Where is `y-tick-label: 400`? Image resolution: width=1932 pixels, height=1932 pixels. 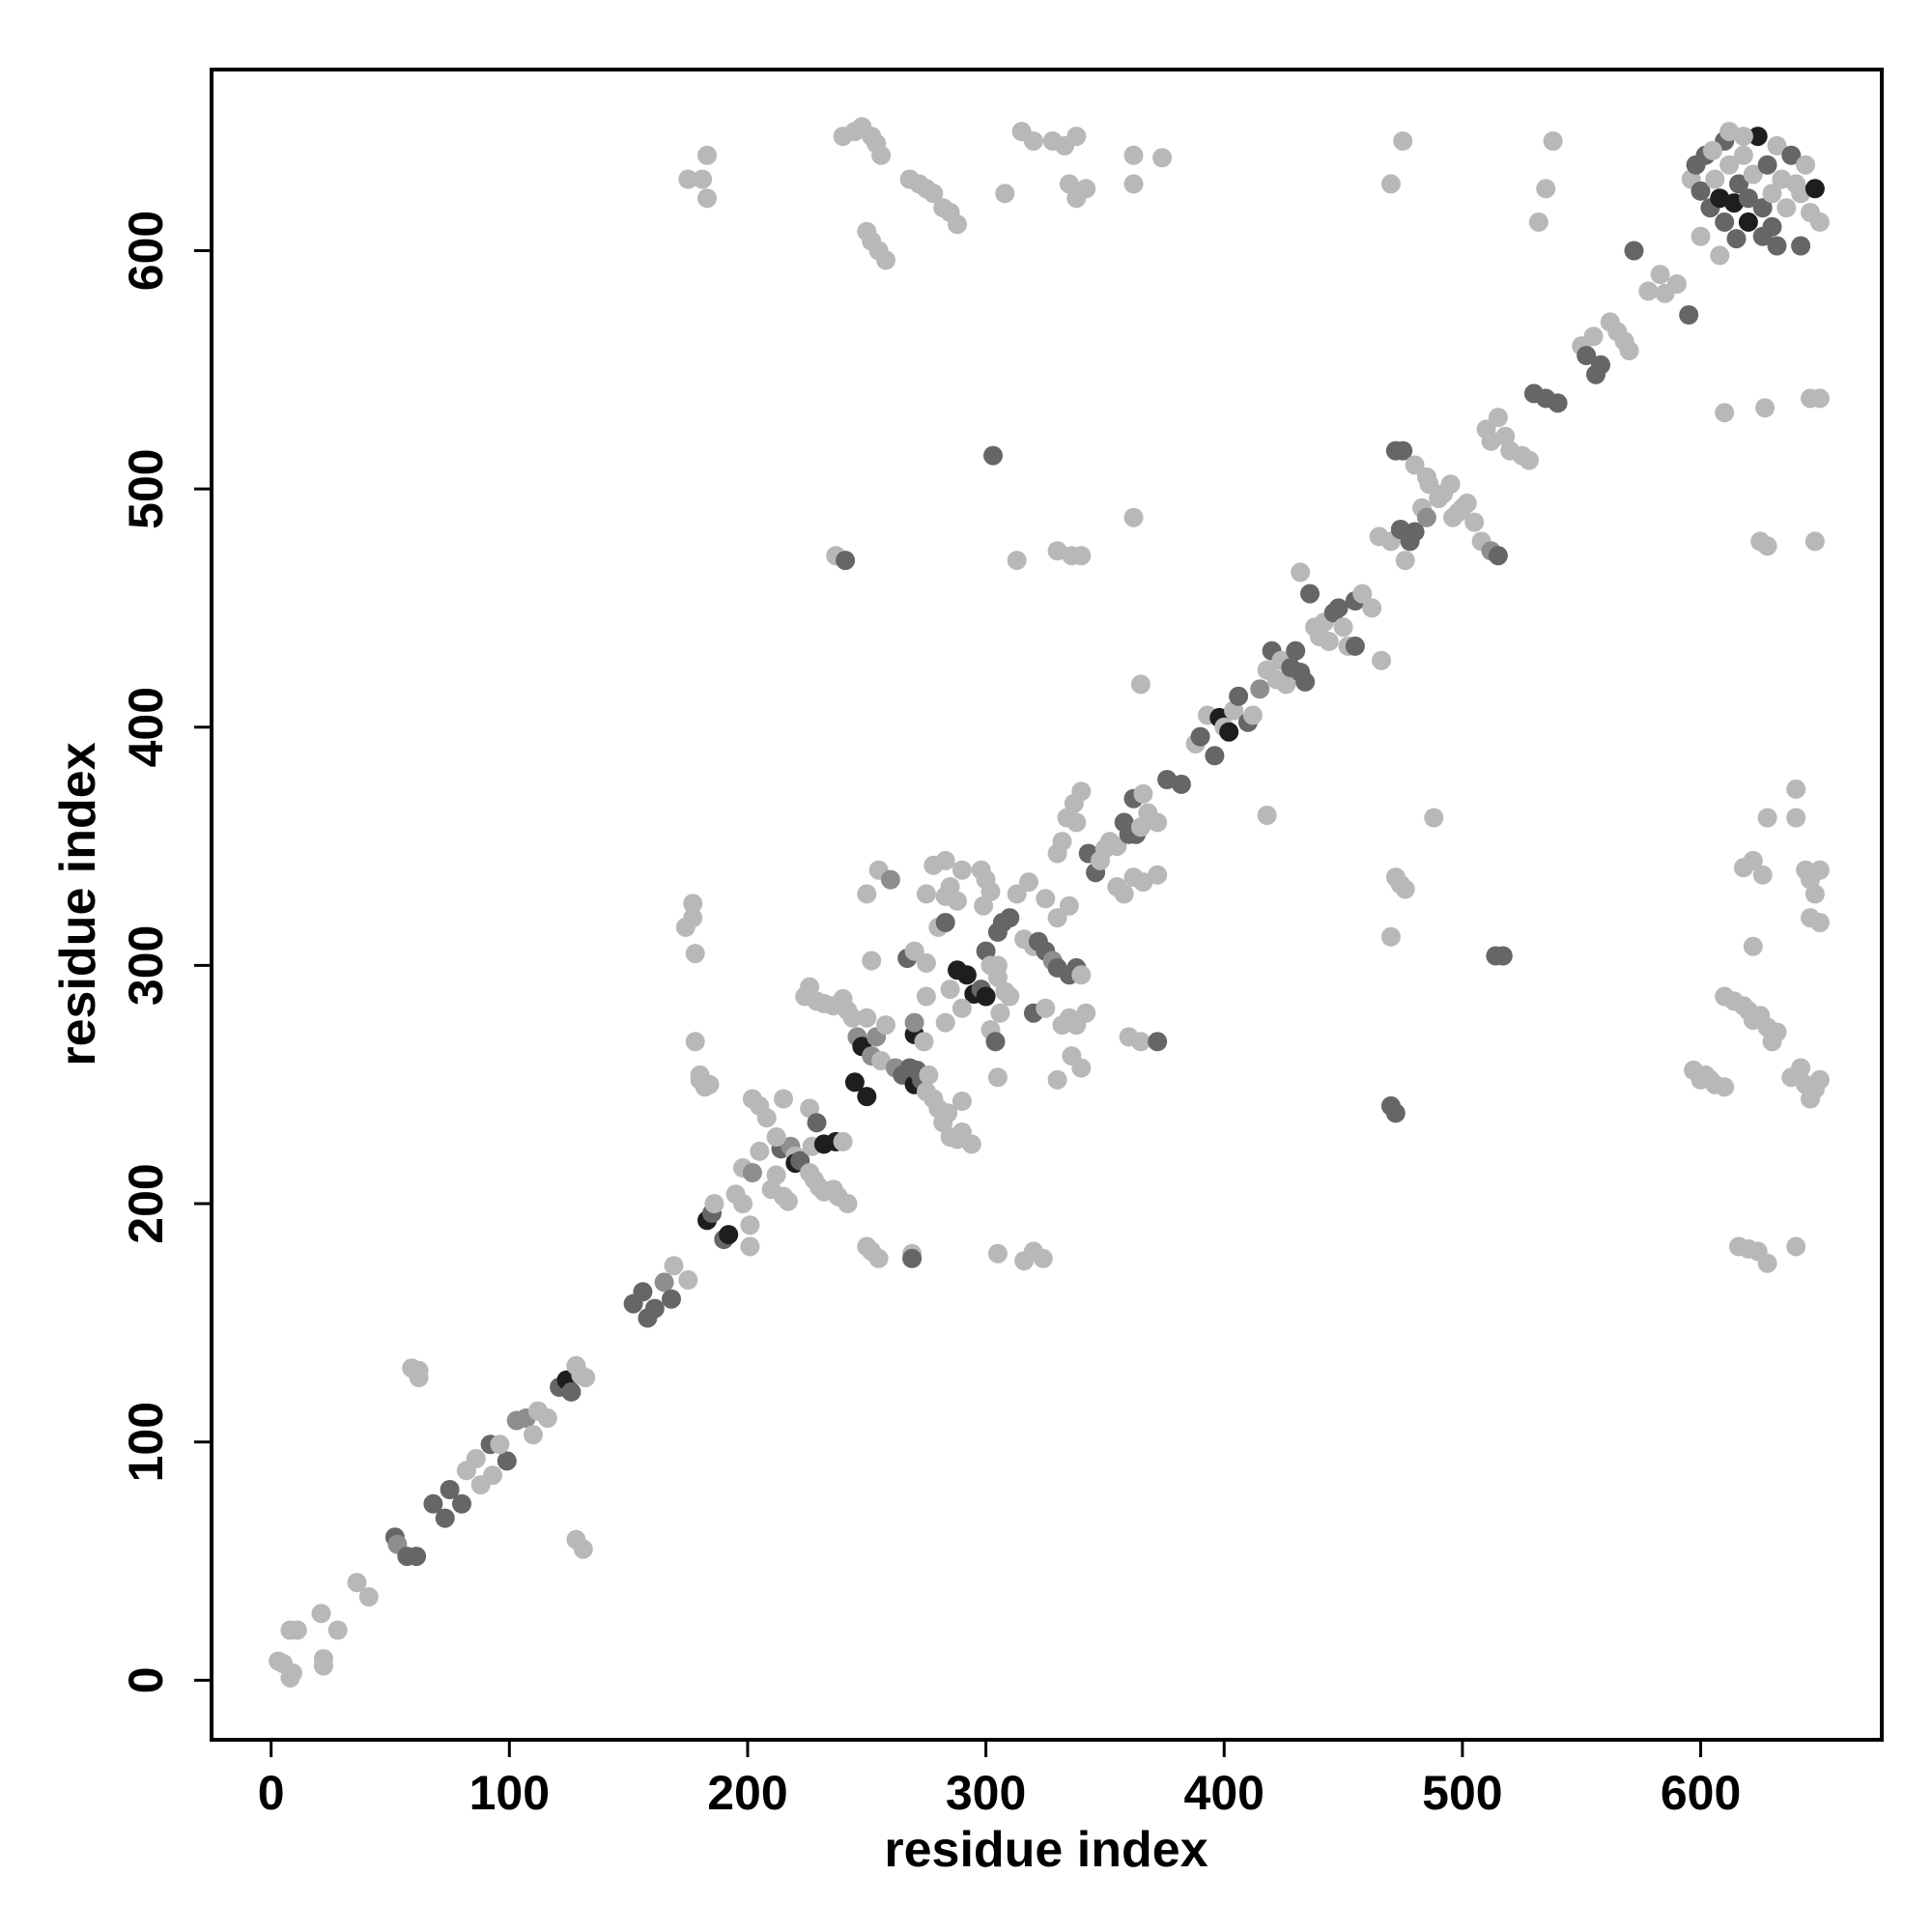
y-tick-label: 400 is located at coordinates (146, 727).